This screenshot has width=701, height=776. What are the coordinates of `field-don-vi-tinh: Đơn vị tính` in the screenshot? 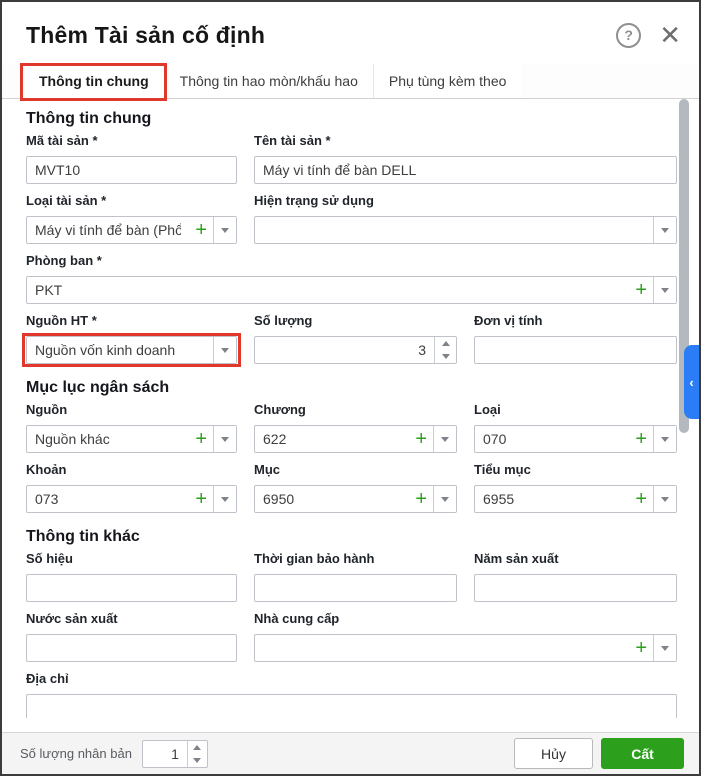 It's located at (575, 338).